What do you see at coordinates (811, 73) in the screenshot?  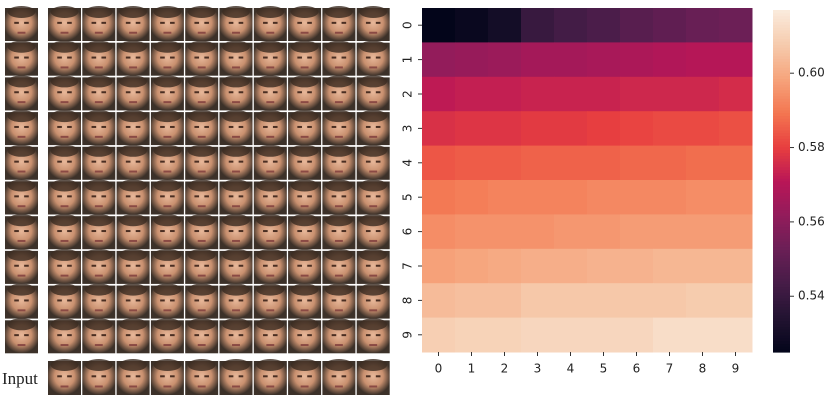 I see `colorbar-tick-label: 0.60` at bounding box center [811, 73].